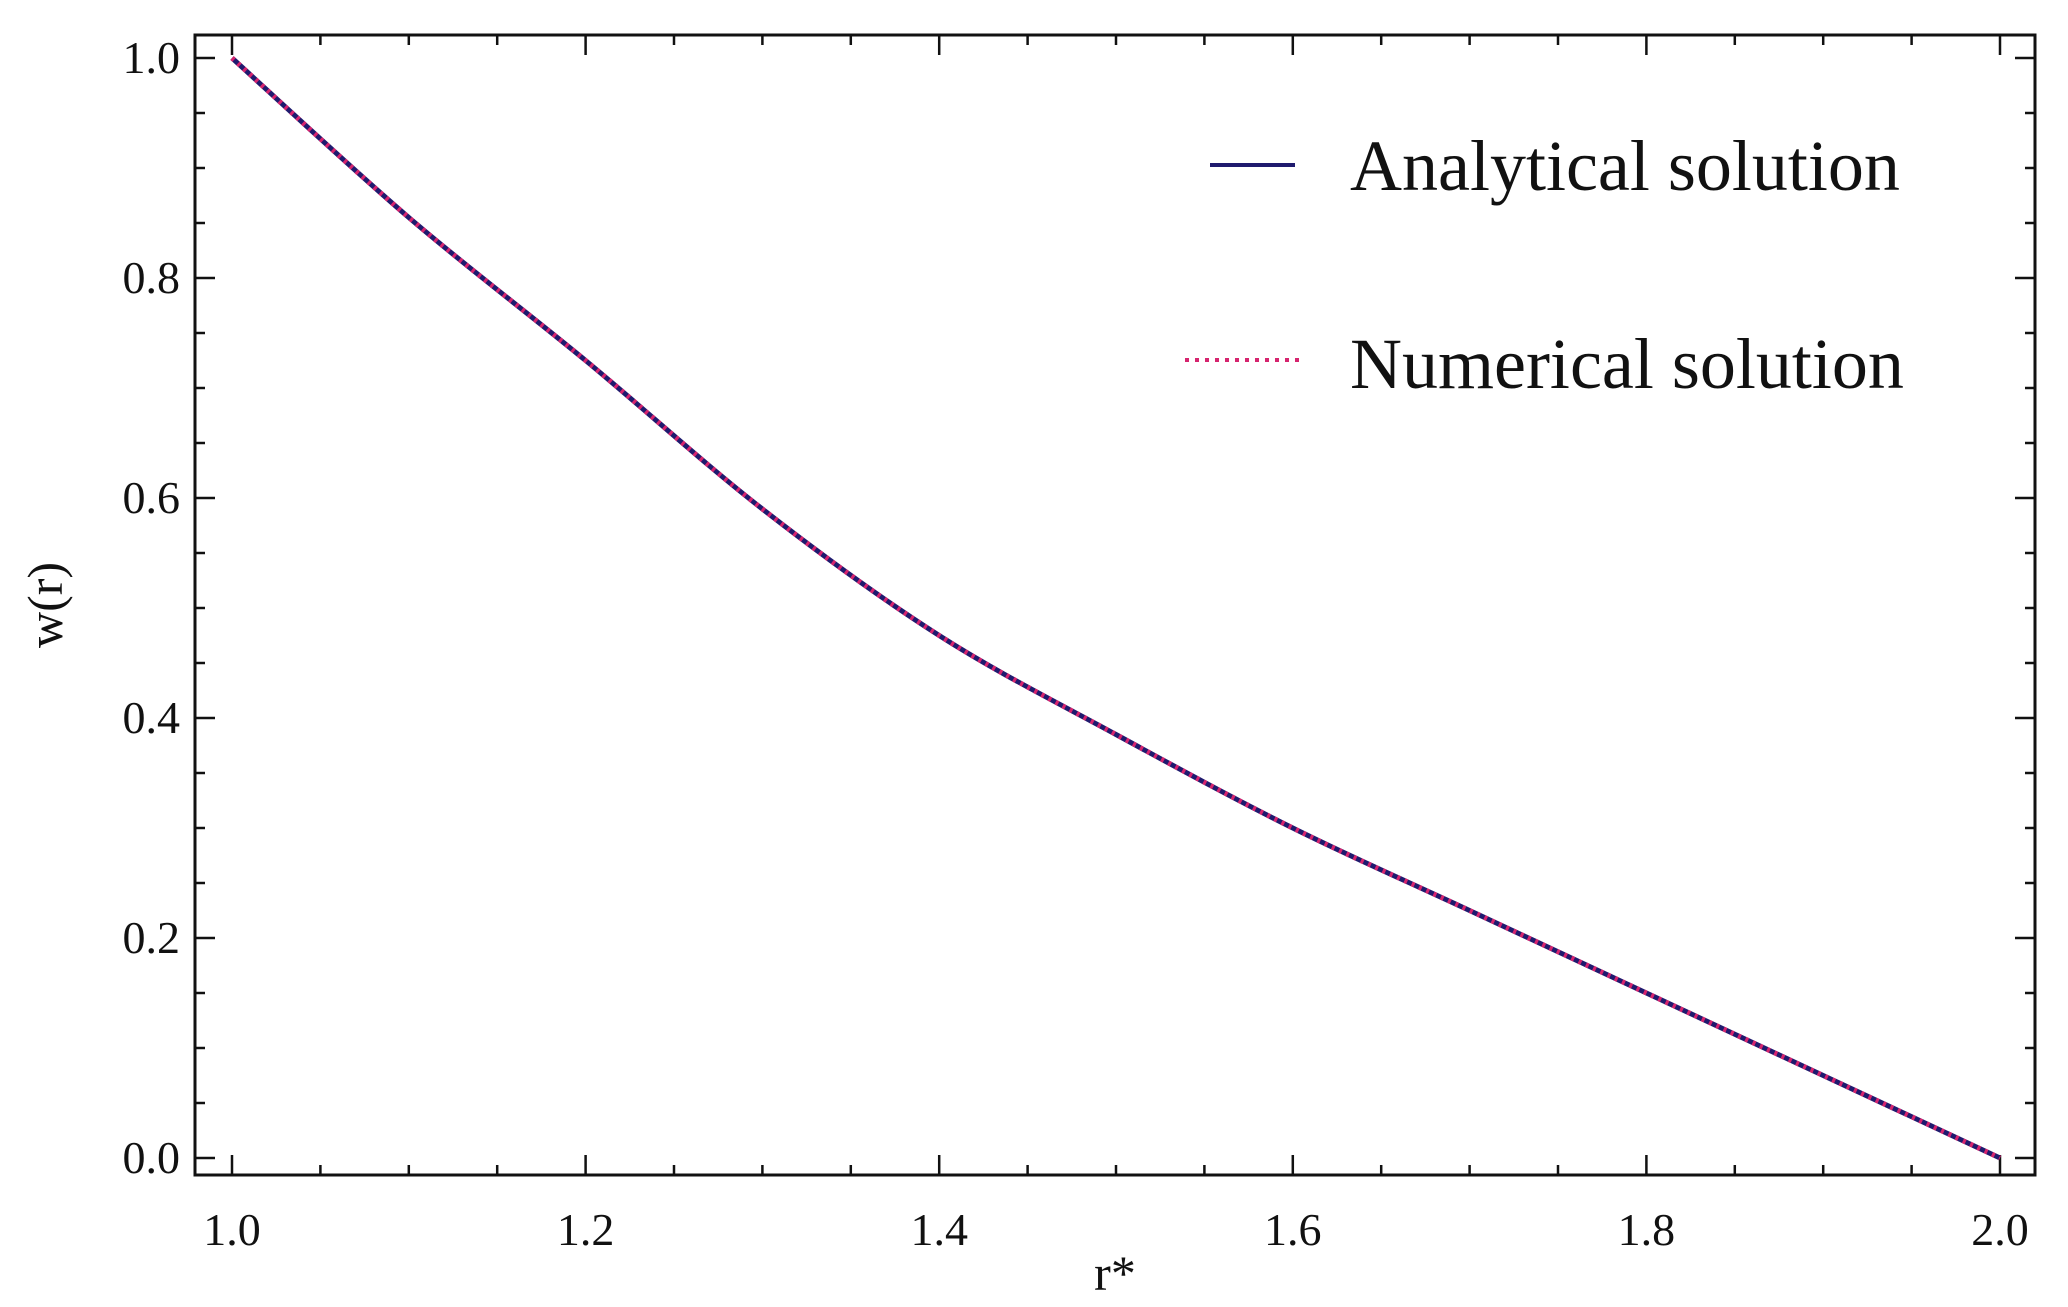 This screenshot has width=2068, height=1307. Describe the element at coordinates (152, 1157) in the screenshot. I see `y-tick-label: 0.0` at that location.